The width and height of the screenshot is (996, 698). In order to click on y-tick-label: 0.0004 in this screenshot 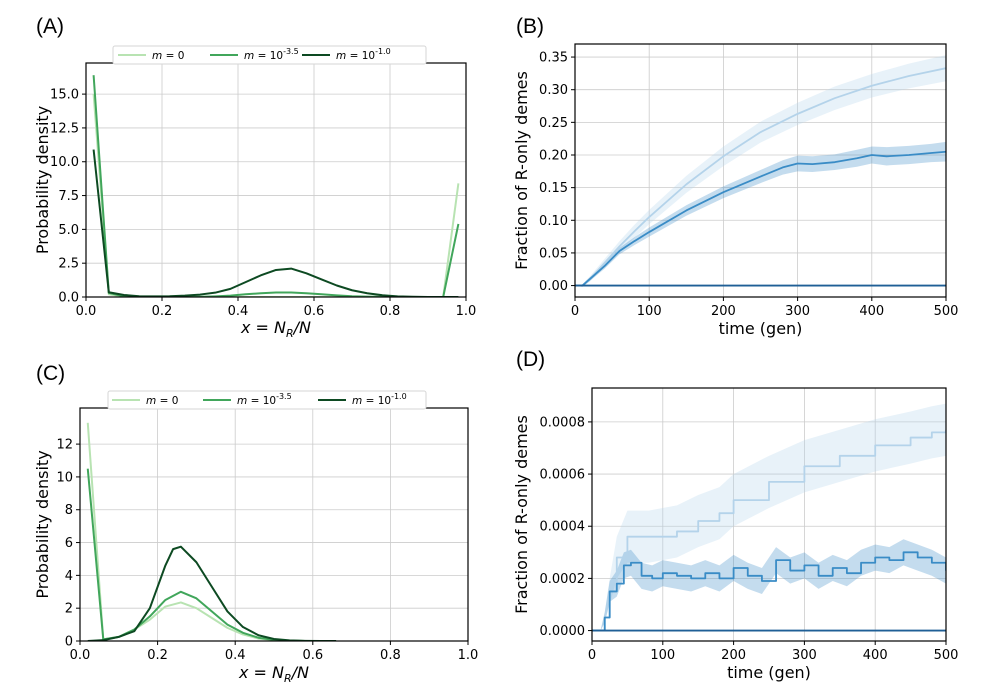, I will do `click(563, 527)`.